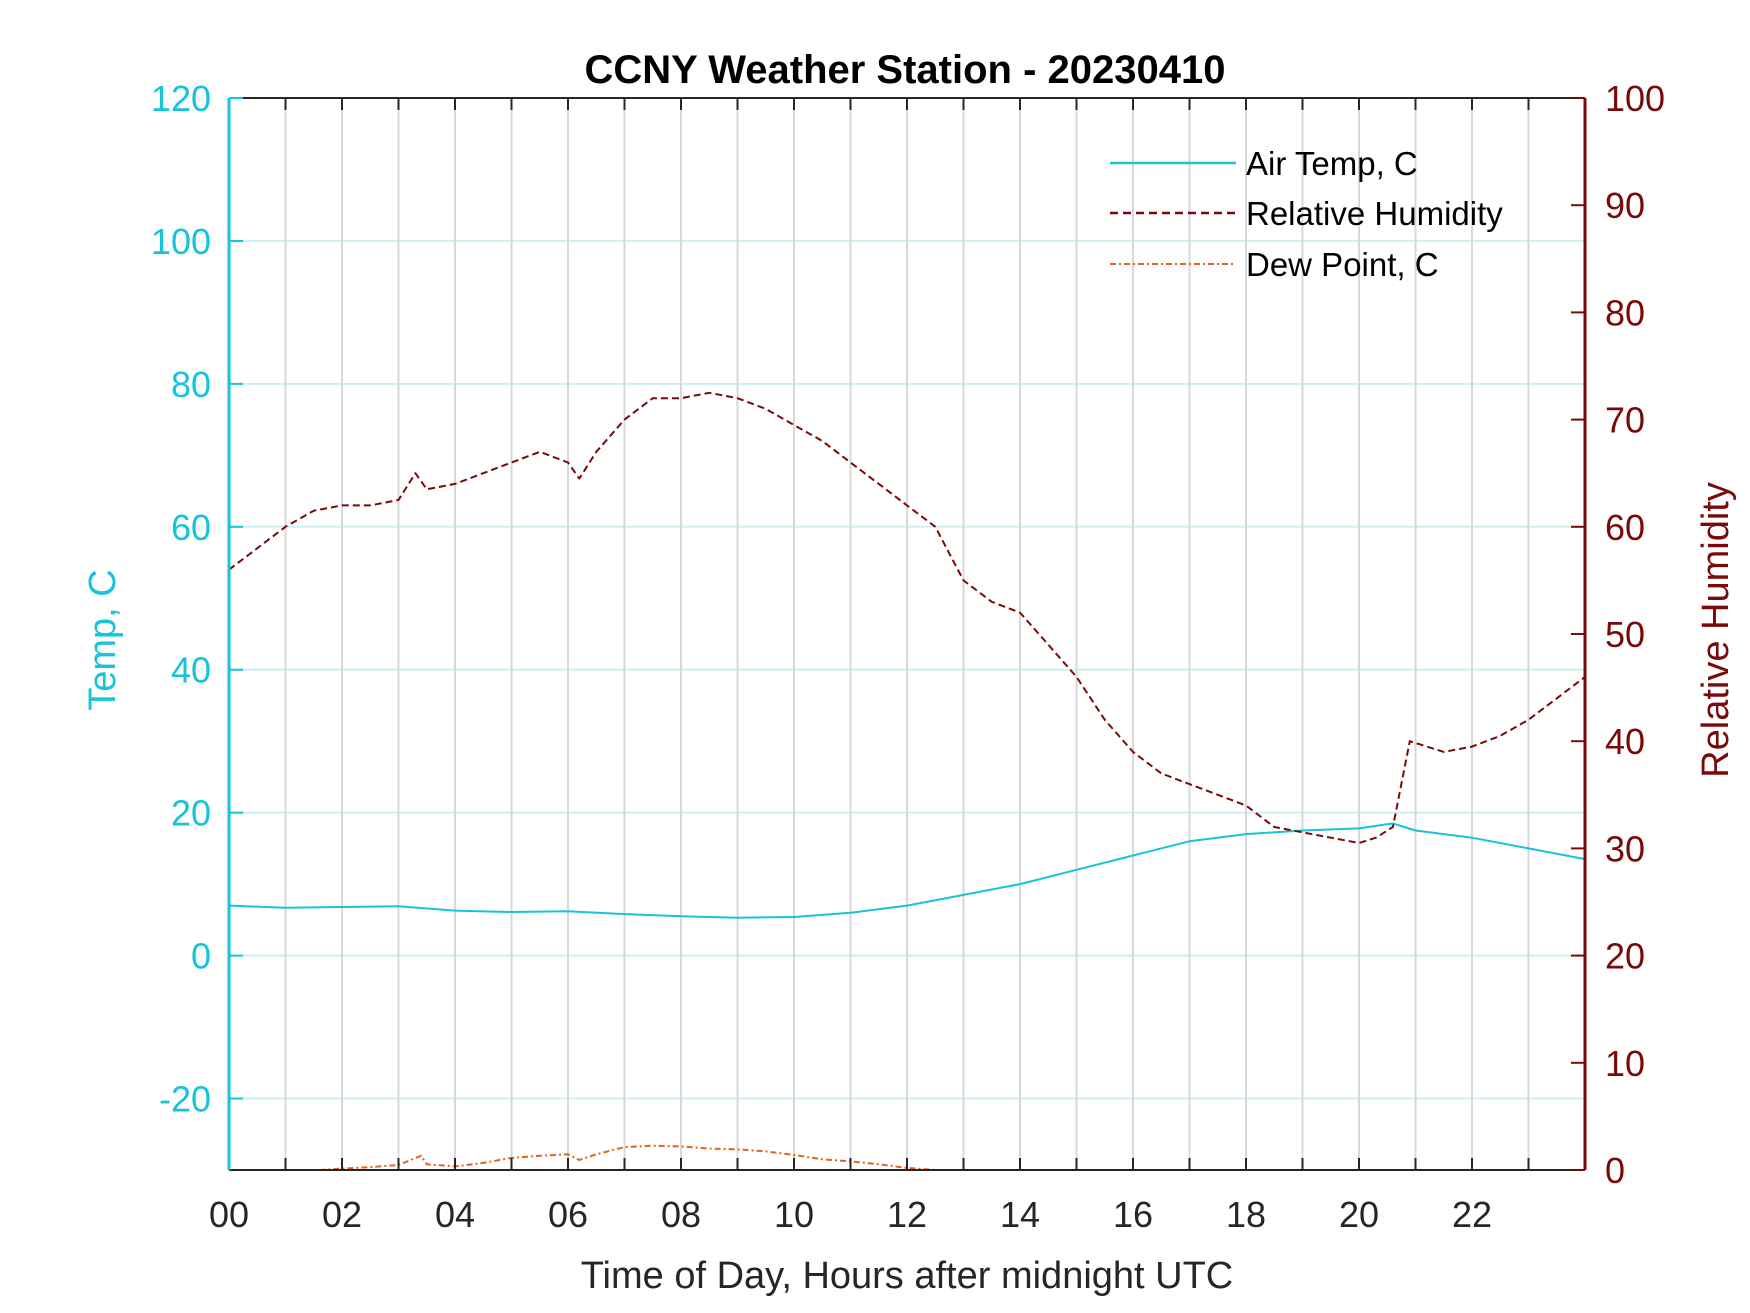 The height and width of the screenshot is (1313, 1750). I want to click on y-right-tick-label: 60, so click(1625, 527).